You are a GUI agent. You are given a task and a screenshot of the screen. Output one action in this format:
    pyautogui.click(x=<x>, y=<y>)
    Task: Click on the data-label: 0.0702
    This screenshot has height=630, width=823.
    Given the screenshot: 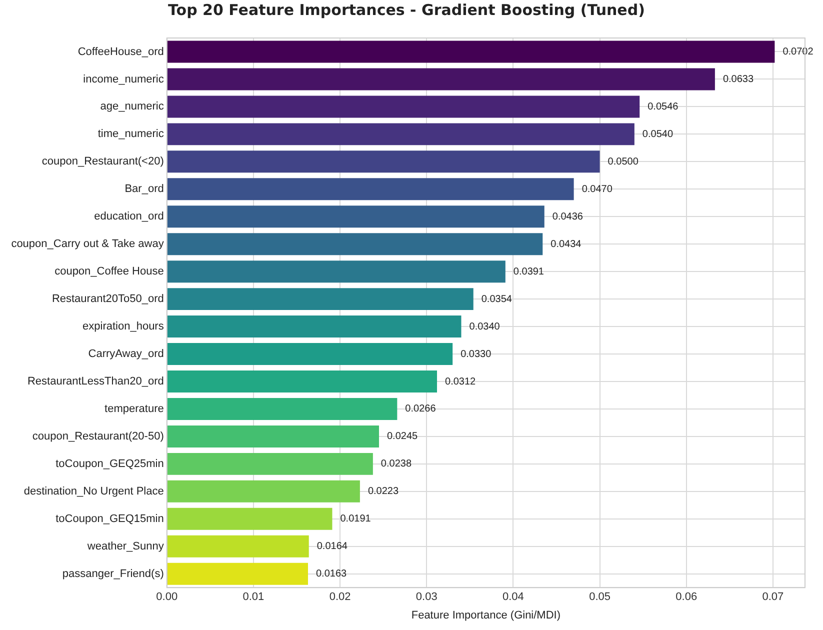 What is the action you would take?
    pyautogui.click(x=798, y=52)
    